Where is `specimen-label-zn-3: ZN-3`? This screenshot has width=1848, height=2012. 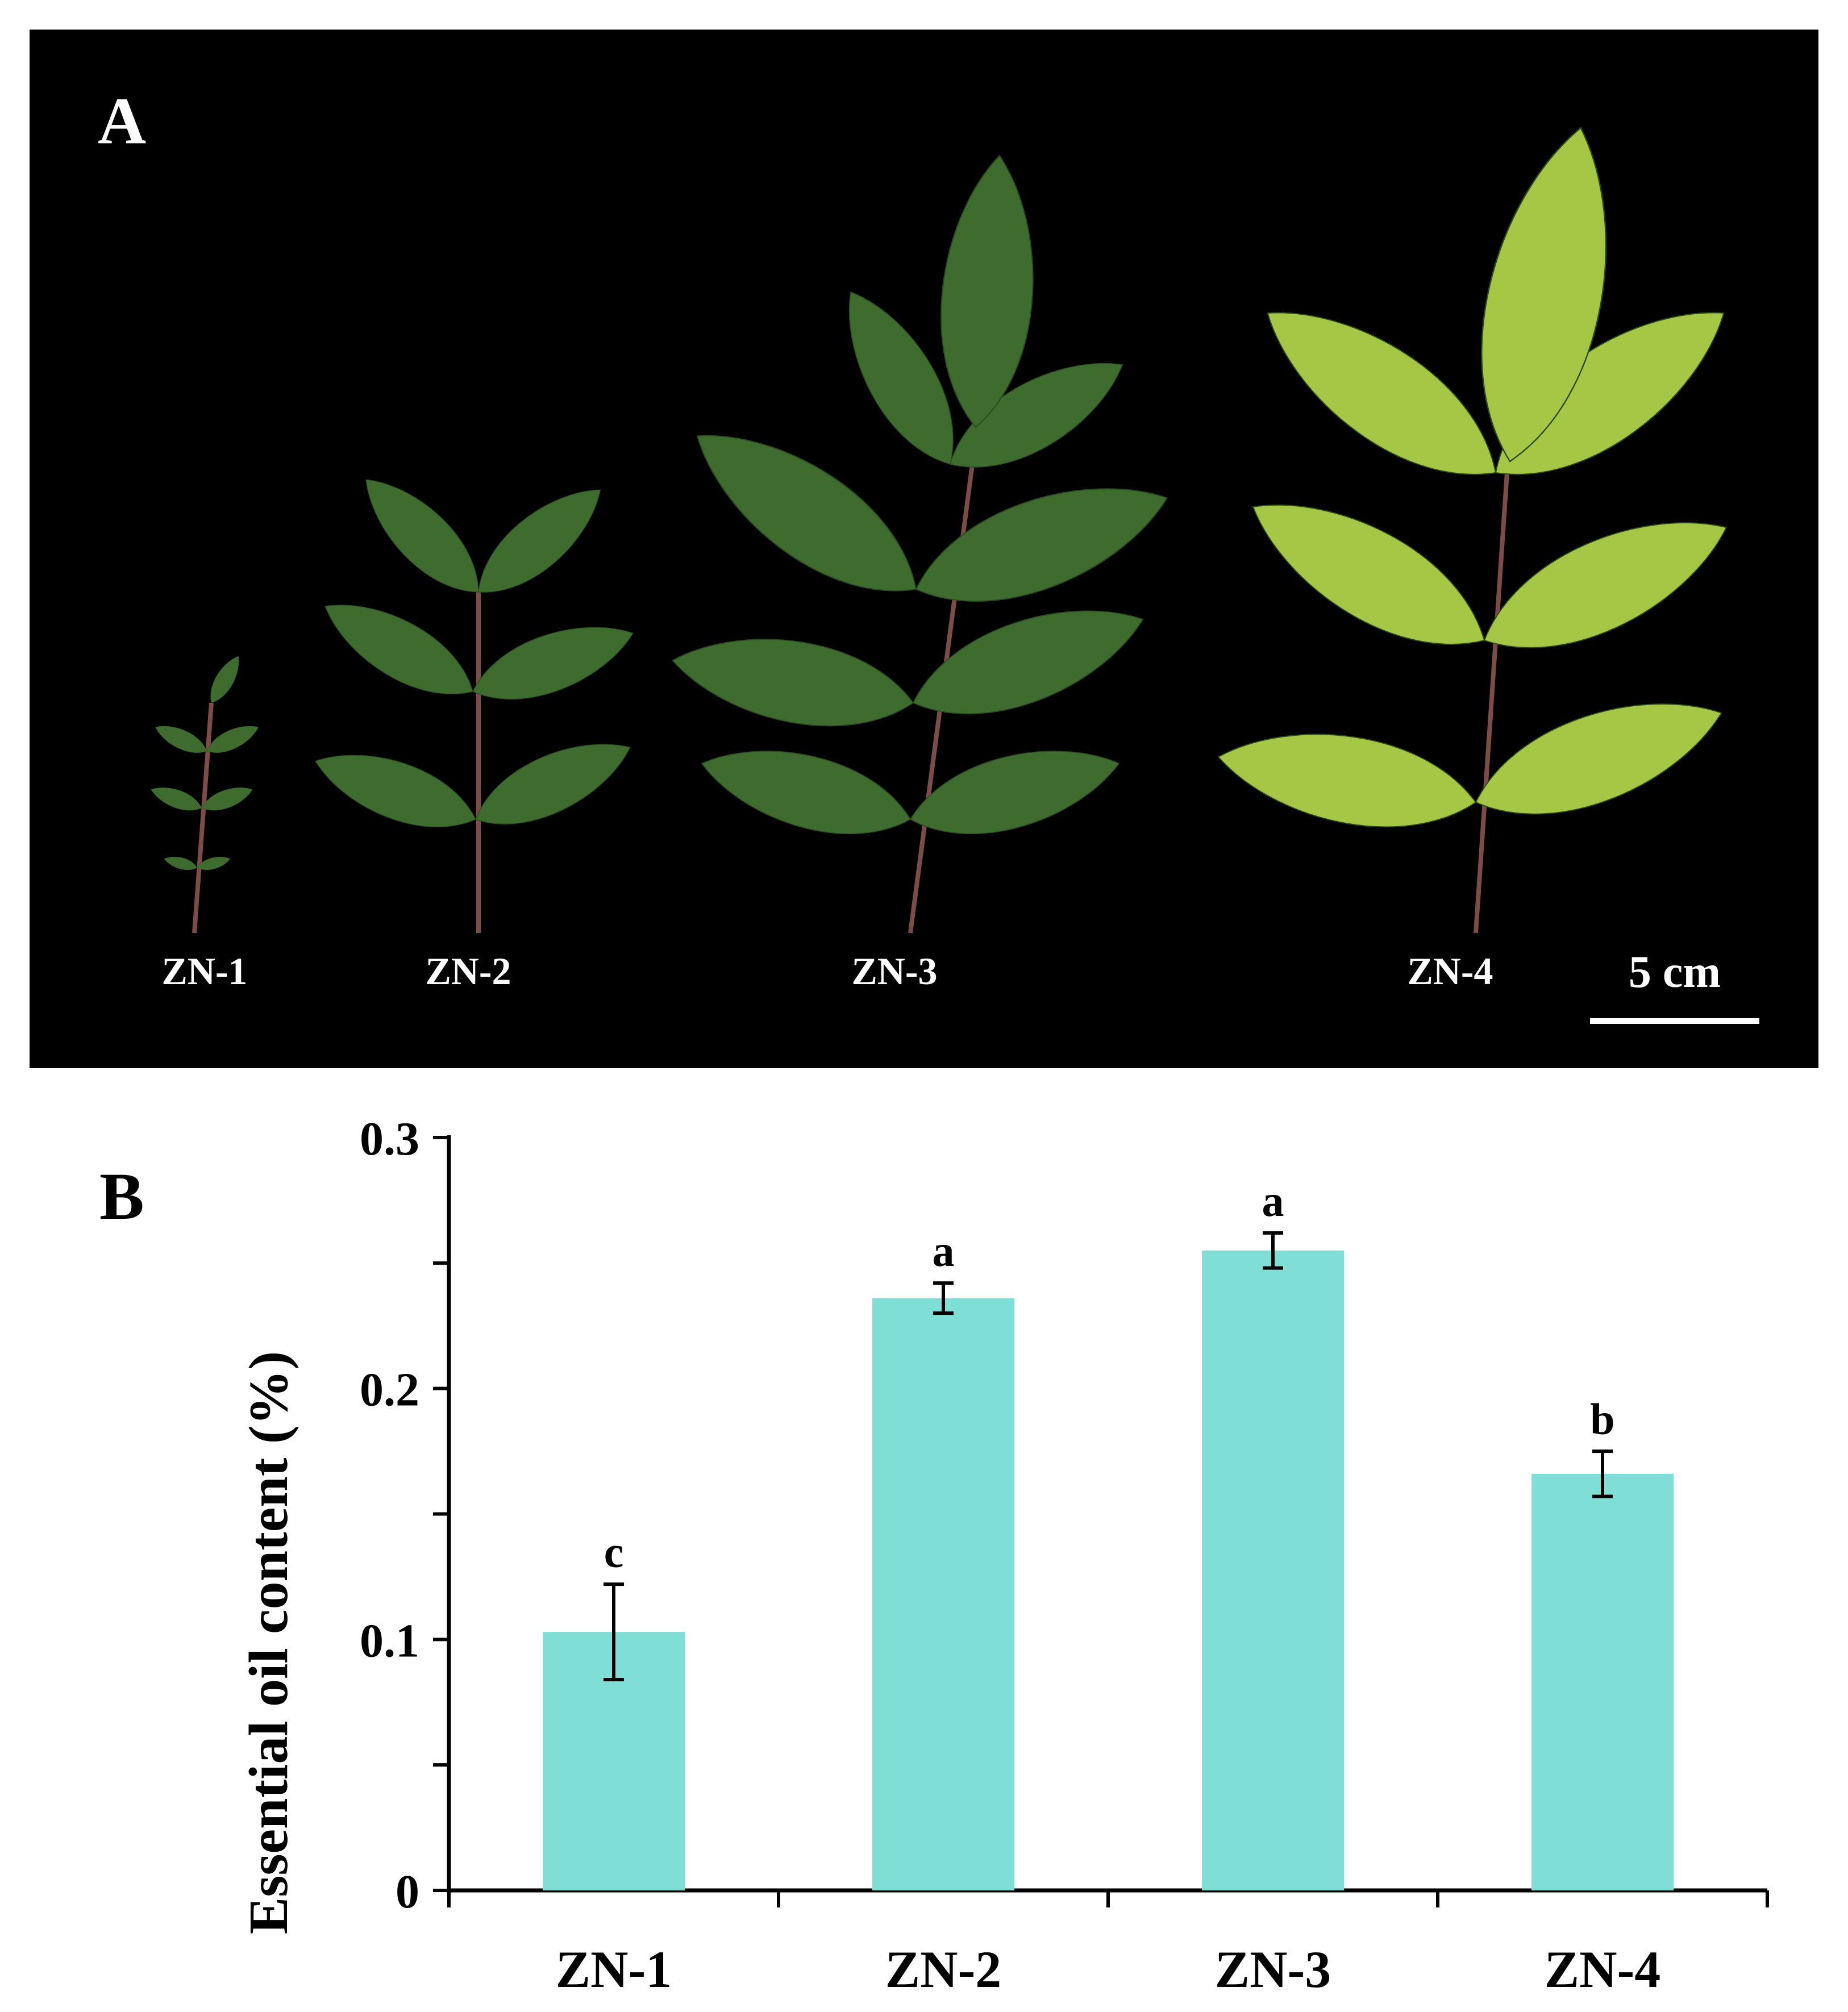
specimen-label-zn-3: ZN-3 is located at coordinates (894, 971).